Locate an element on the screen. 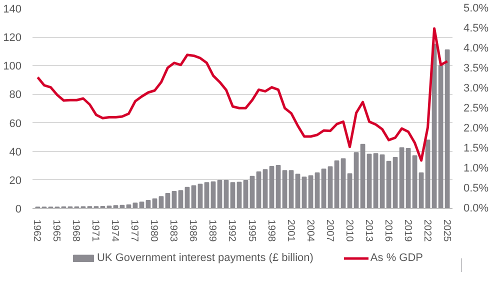 This screenshot has width=500, height=305. y2-tick-label: 0.0% is located at coordinates (476, 208).